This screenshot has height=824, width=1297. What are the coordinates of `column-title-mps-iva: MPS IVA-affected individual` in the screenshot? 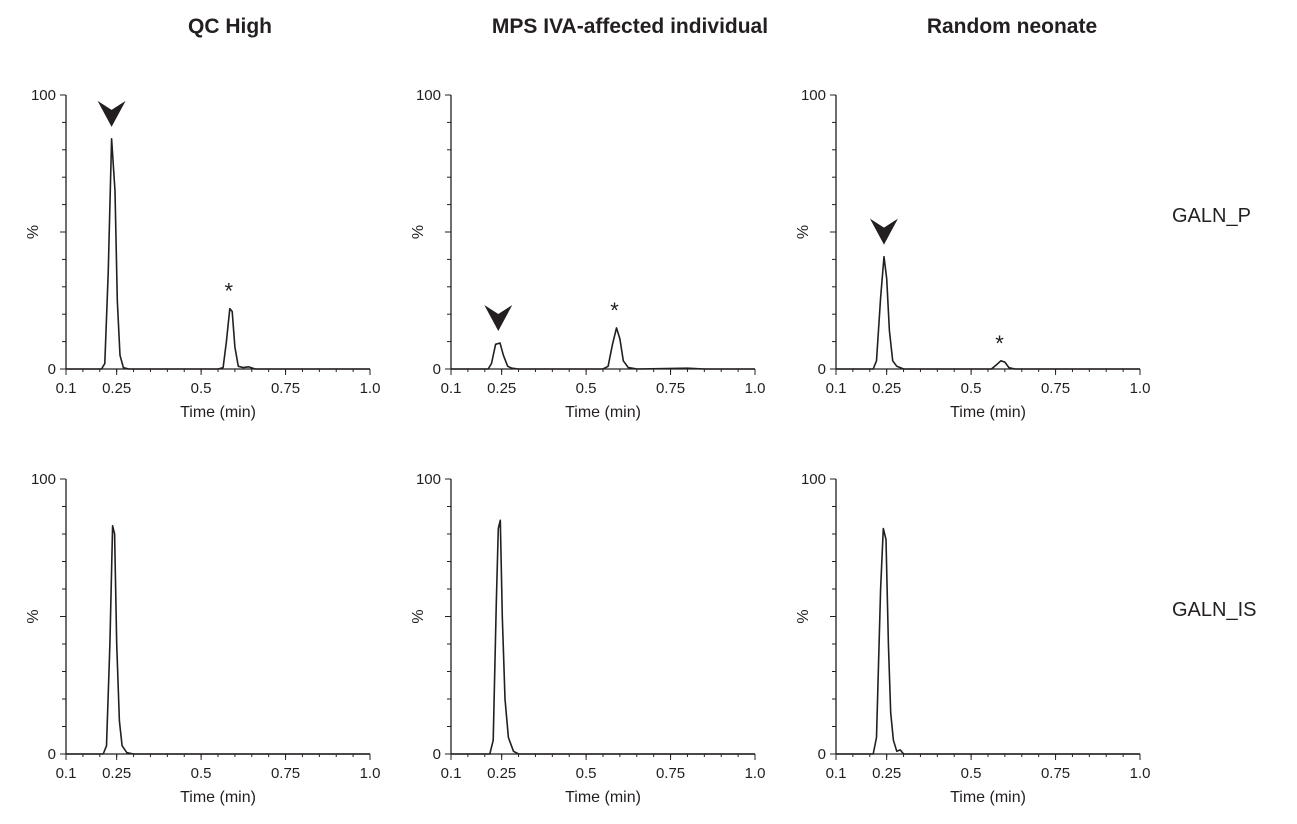 It's located at (630, 26).